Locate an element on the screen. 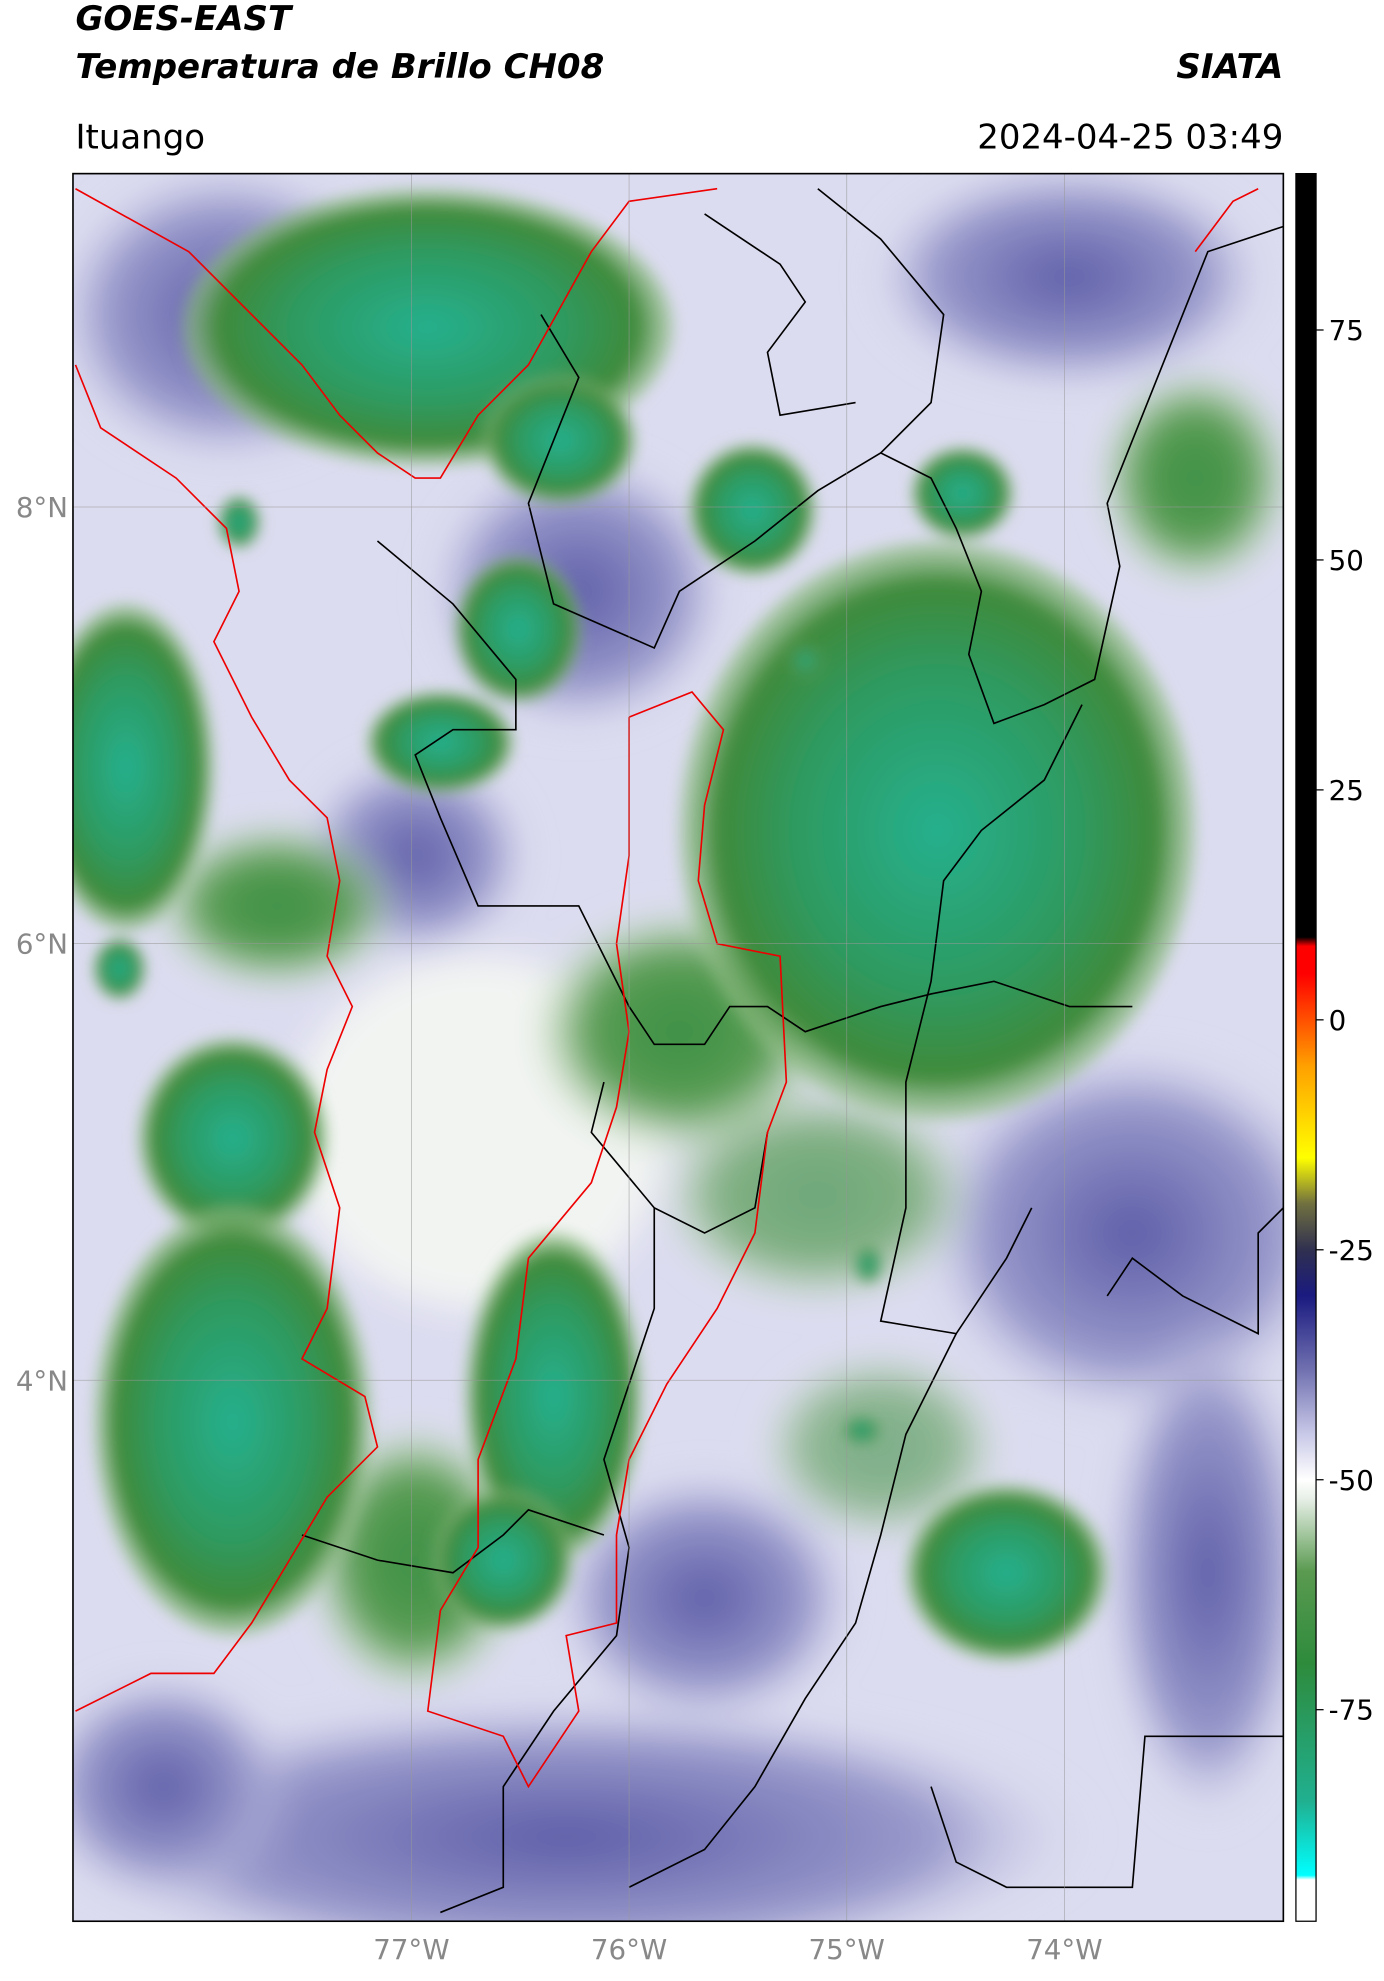 This screenshot has height=1981, width=1384. y-tick-label: 6°N is located at coordinates (42, 944).